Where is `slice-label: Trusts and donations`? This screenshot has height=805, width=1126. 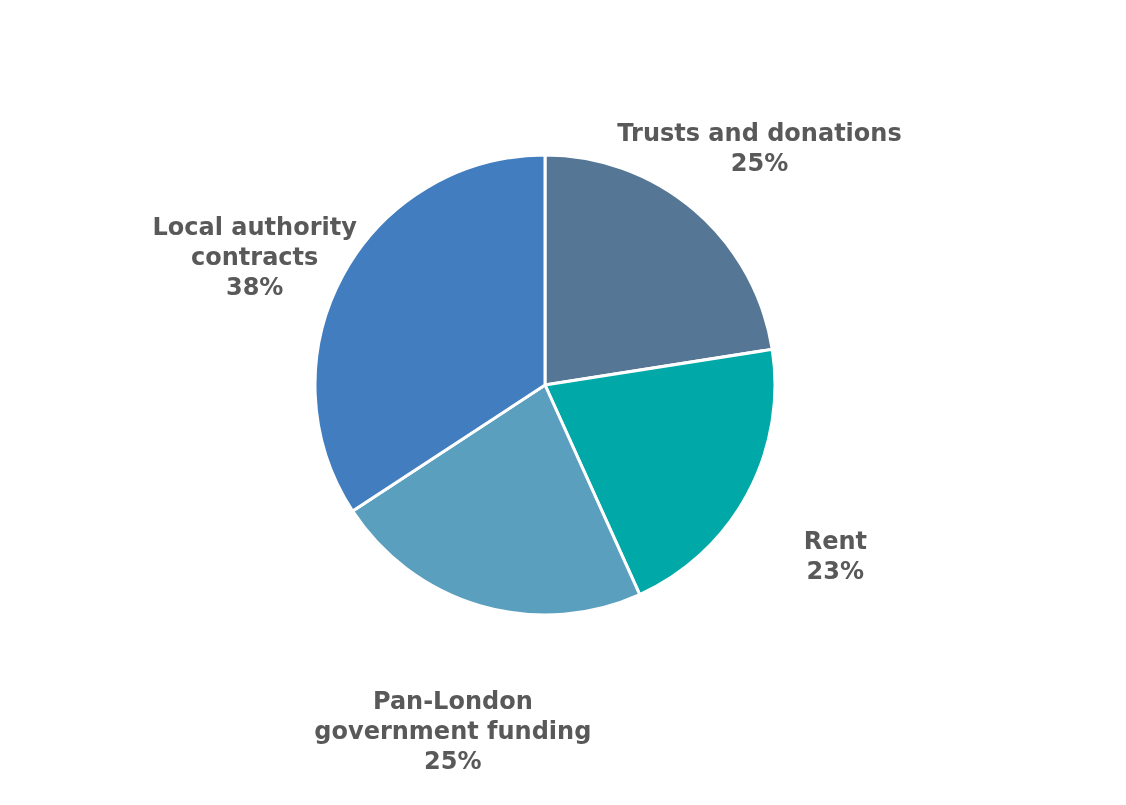
slice-label: Trusts and donations is located at coordinates (759, 133).